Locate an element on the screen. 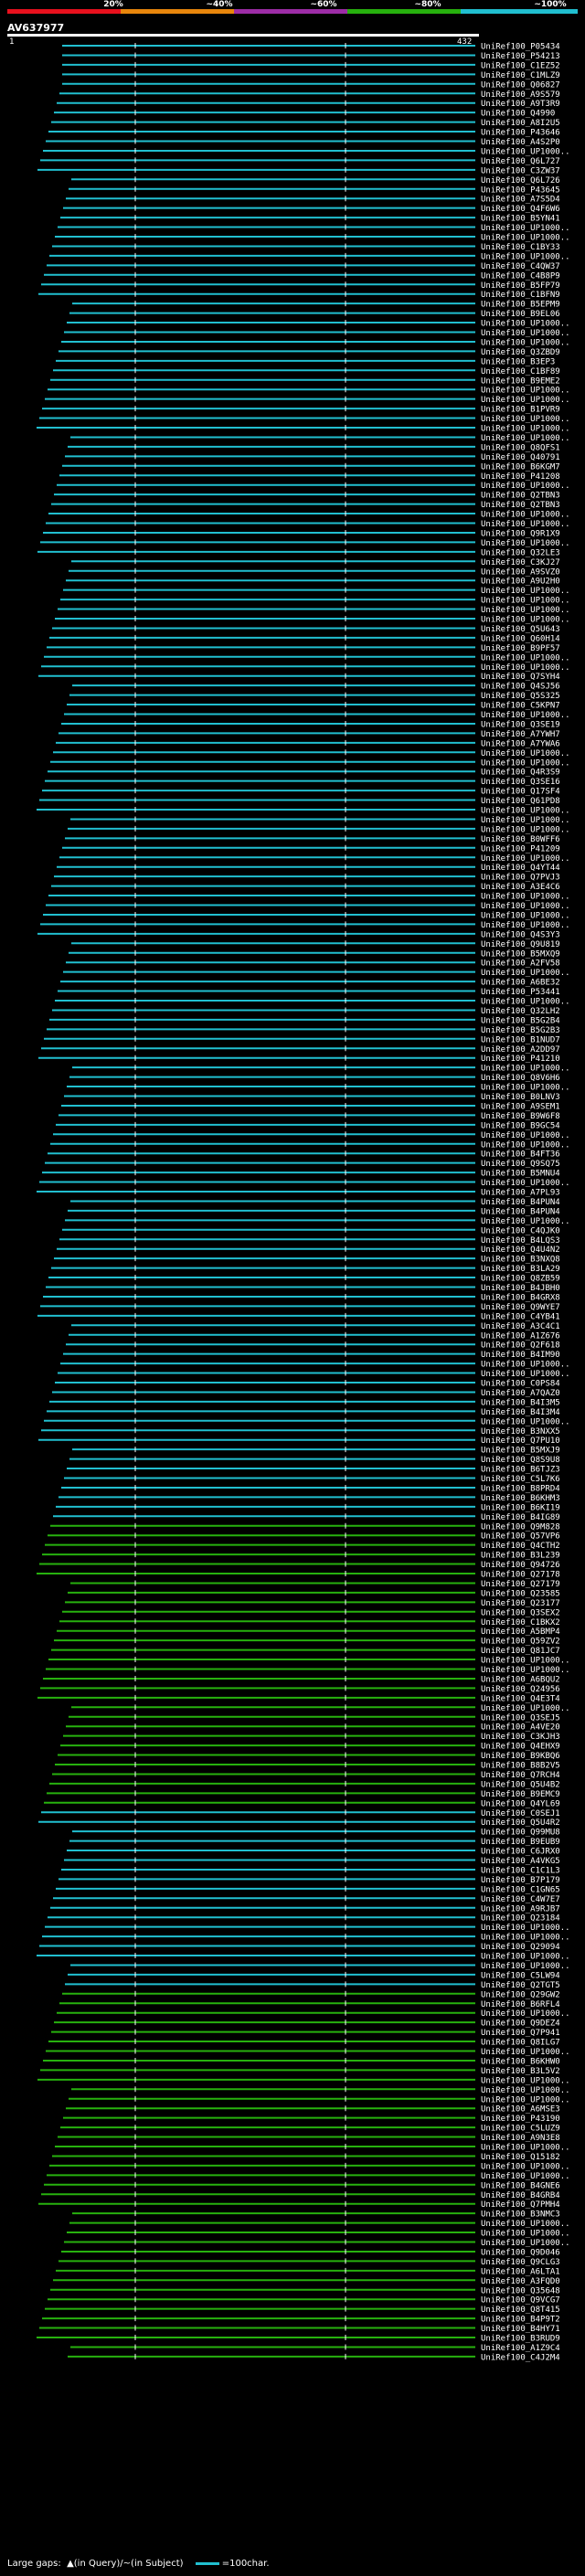 This screenshot has height=2576, width=585. hit-label: UniRef100_A8I2U5 is located at coordinates (520, 123).